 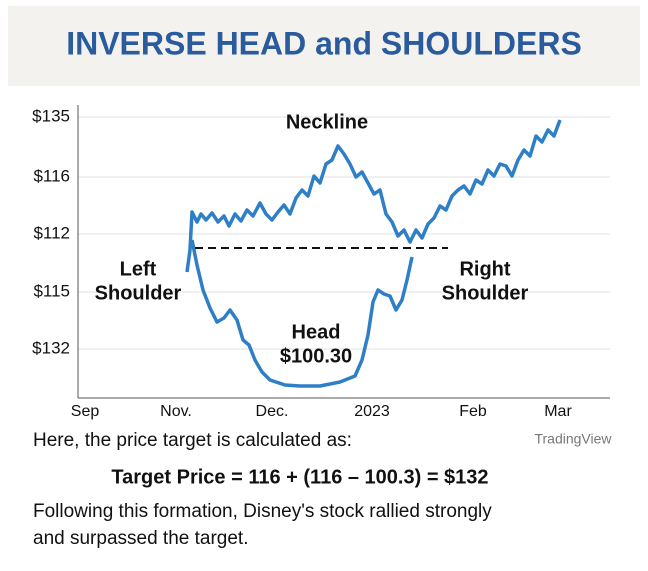 I want to click on intro: Here, the price target is calculated as:, so click(x=192, y=440).